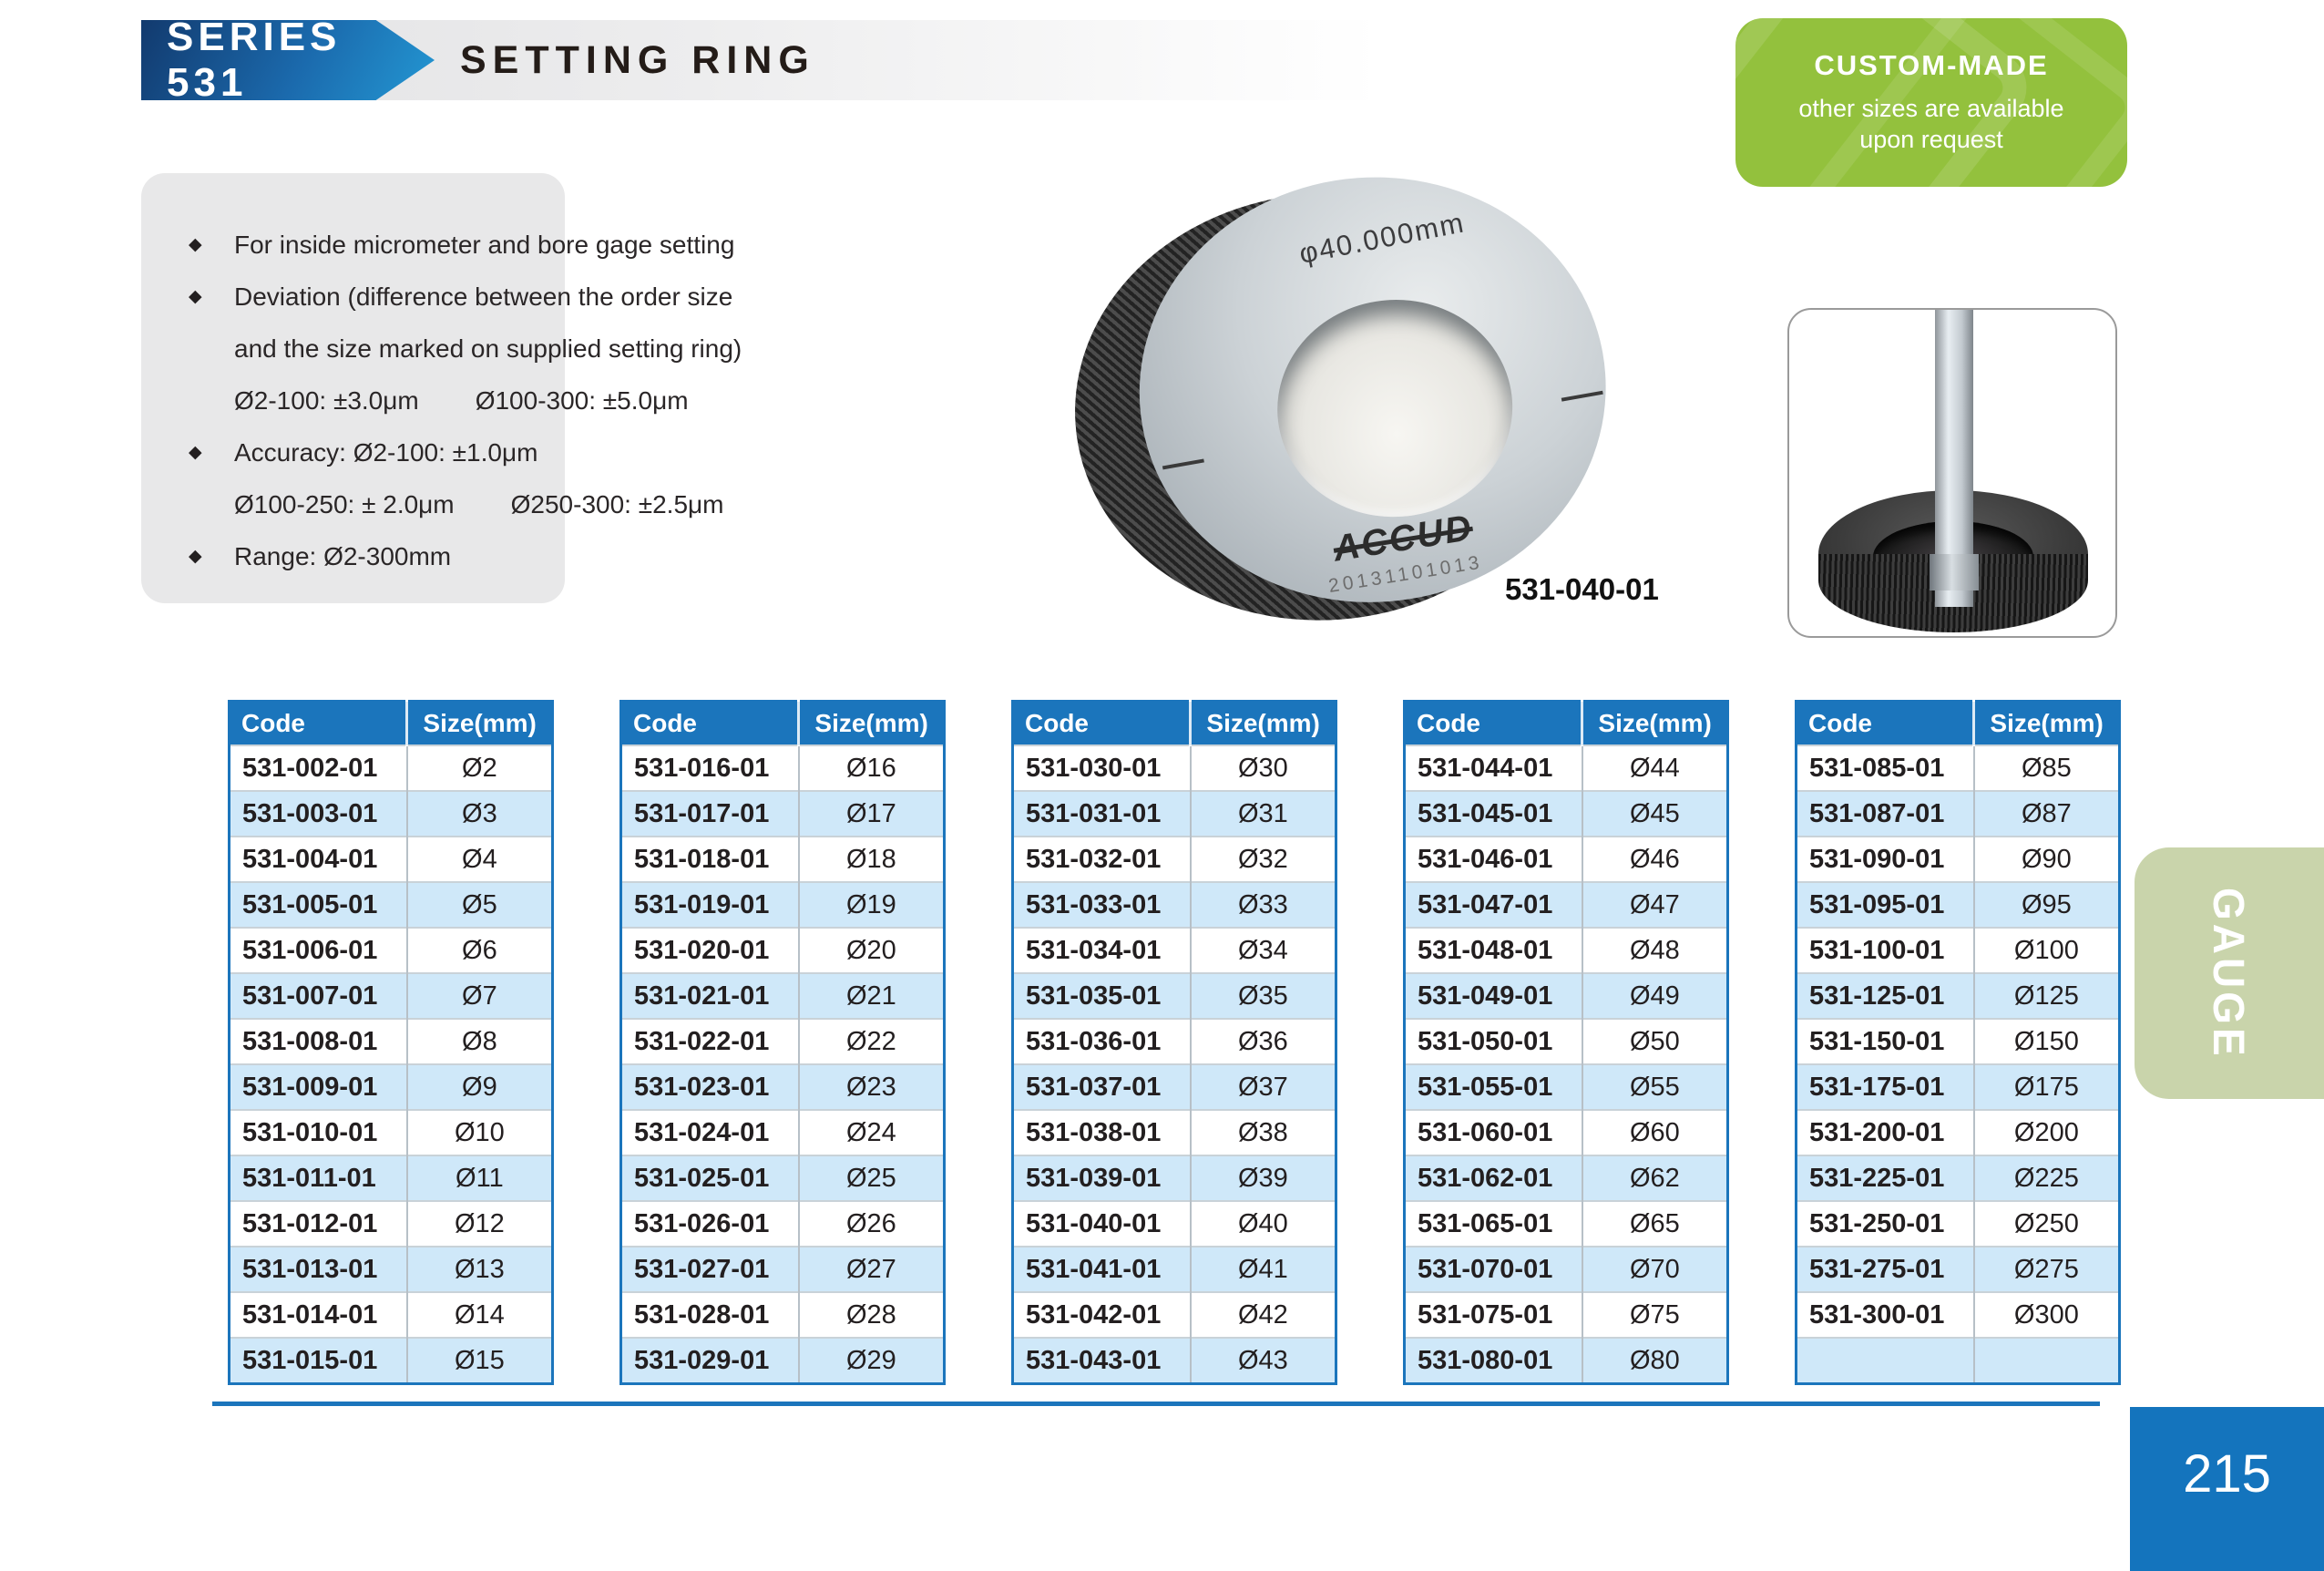 The height and width of the screenshot is (1571, 2324). Describe the element at coordinates (1102, 1132) in the screenshot. I see `code-cell: 531-038-01` at that location.